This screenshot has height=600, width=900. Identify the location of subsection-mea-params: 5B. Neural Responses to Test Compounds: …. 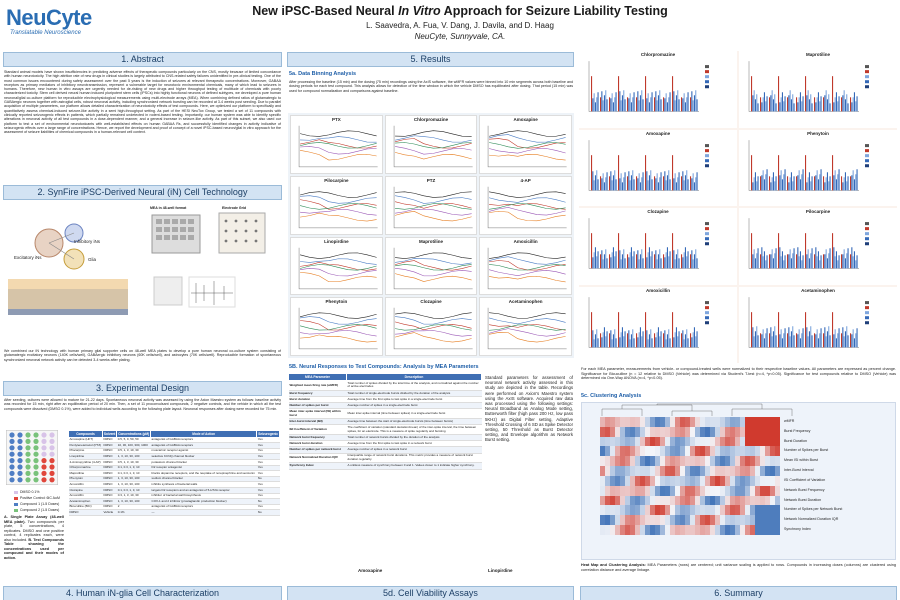
(384, 367).